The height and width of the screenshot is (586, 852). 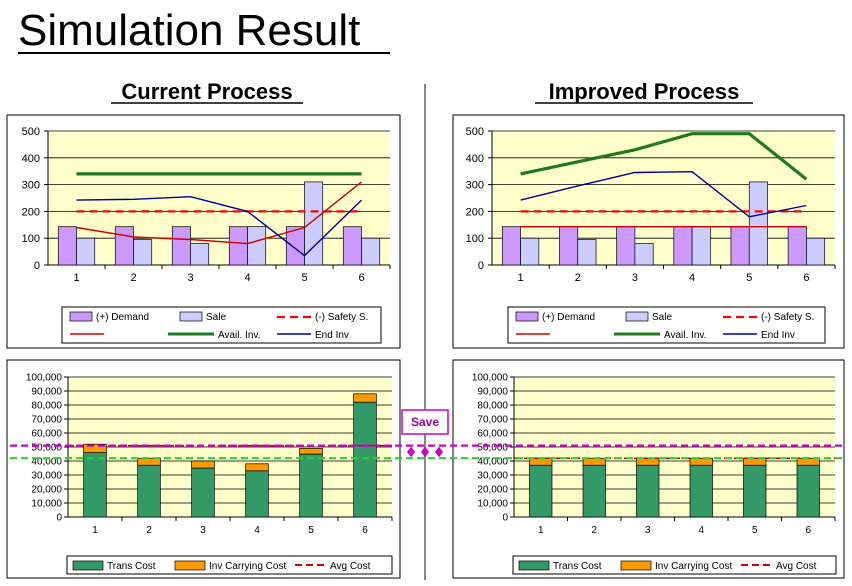 I want to click on legend-inv-label: Inv Carrying Cost, so click(x=693, y=566).